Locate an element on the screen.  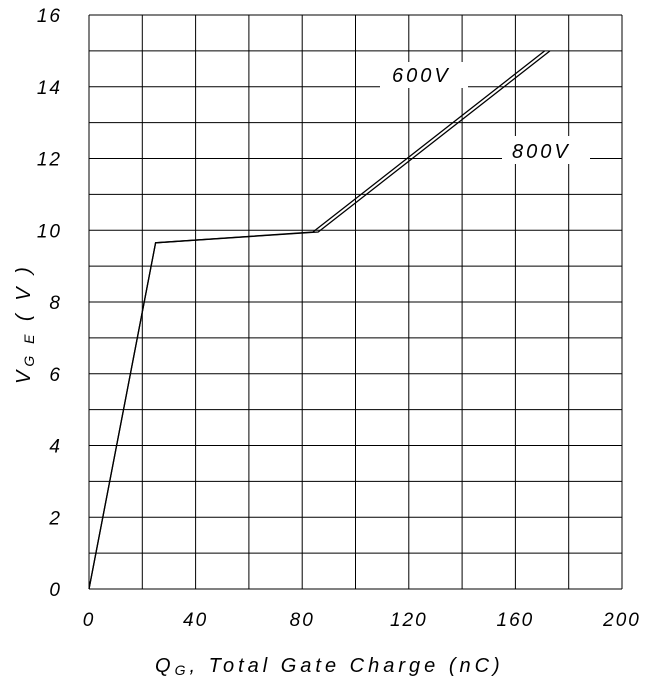
y-tick-label: 6 is located at coordinates (55, 375).